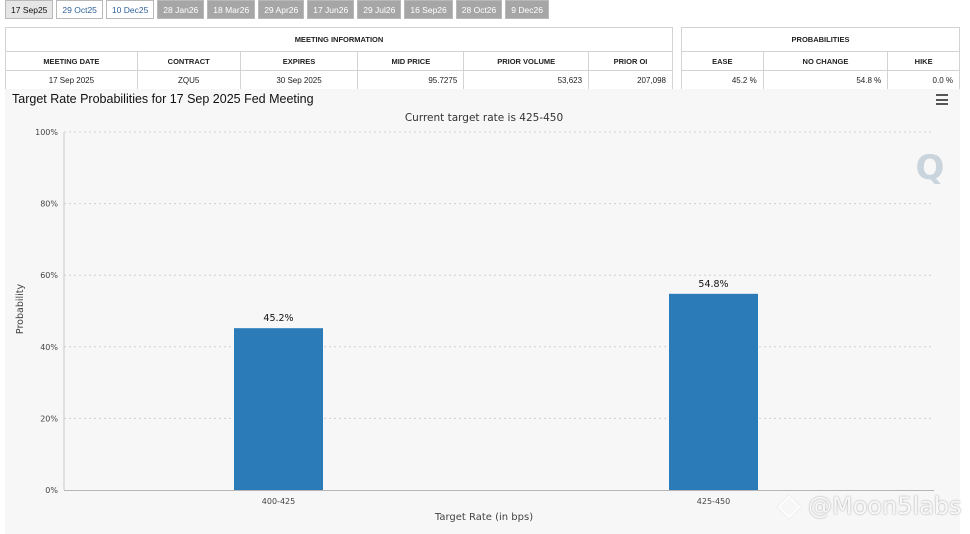 This screenshot has height=534, width=970. I want to click on ease-value: 45.2 %, so click(722, 80).